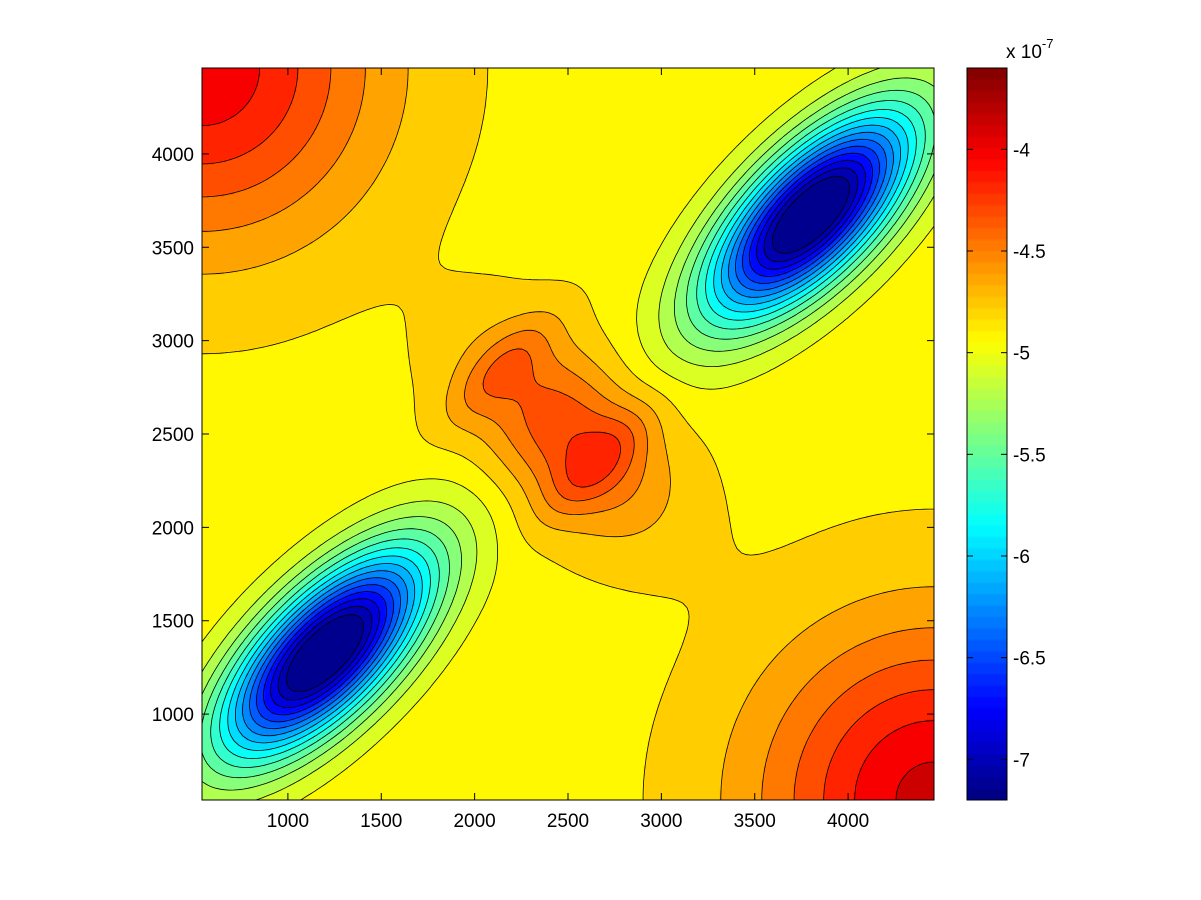 Image resolution: width=1201 pixels, height=900 pixels. Describe the element at coordinates (173, 528) in the screenshot. I see `y-tick-label-2: 2000` at that location.